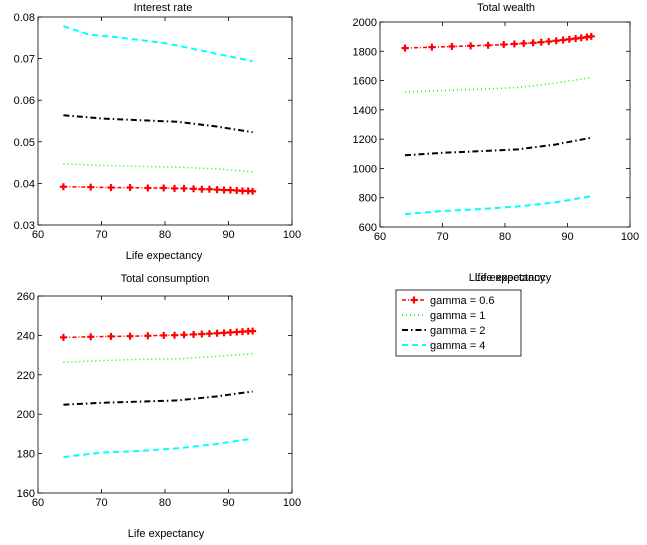 The width and height of the screenshot is (647, 545). Describe the element at coordinates (365, 23) in the screenshot. I see `y-tick-label: 2000` at that location.